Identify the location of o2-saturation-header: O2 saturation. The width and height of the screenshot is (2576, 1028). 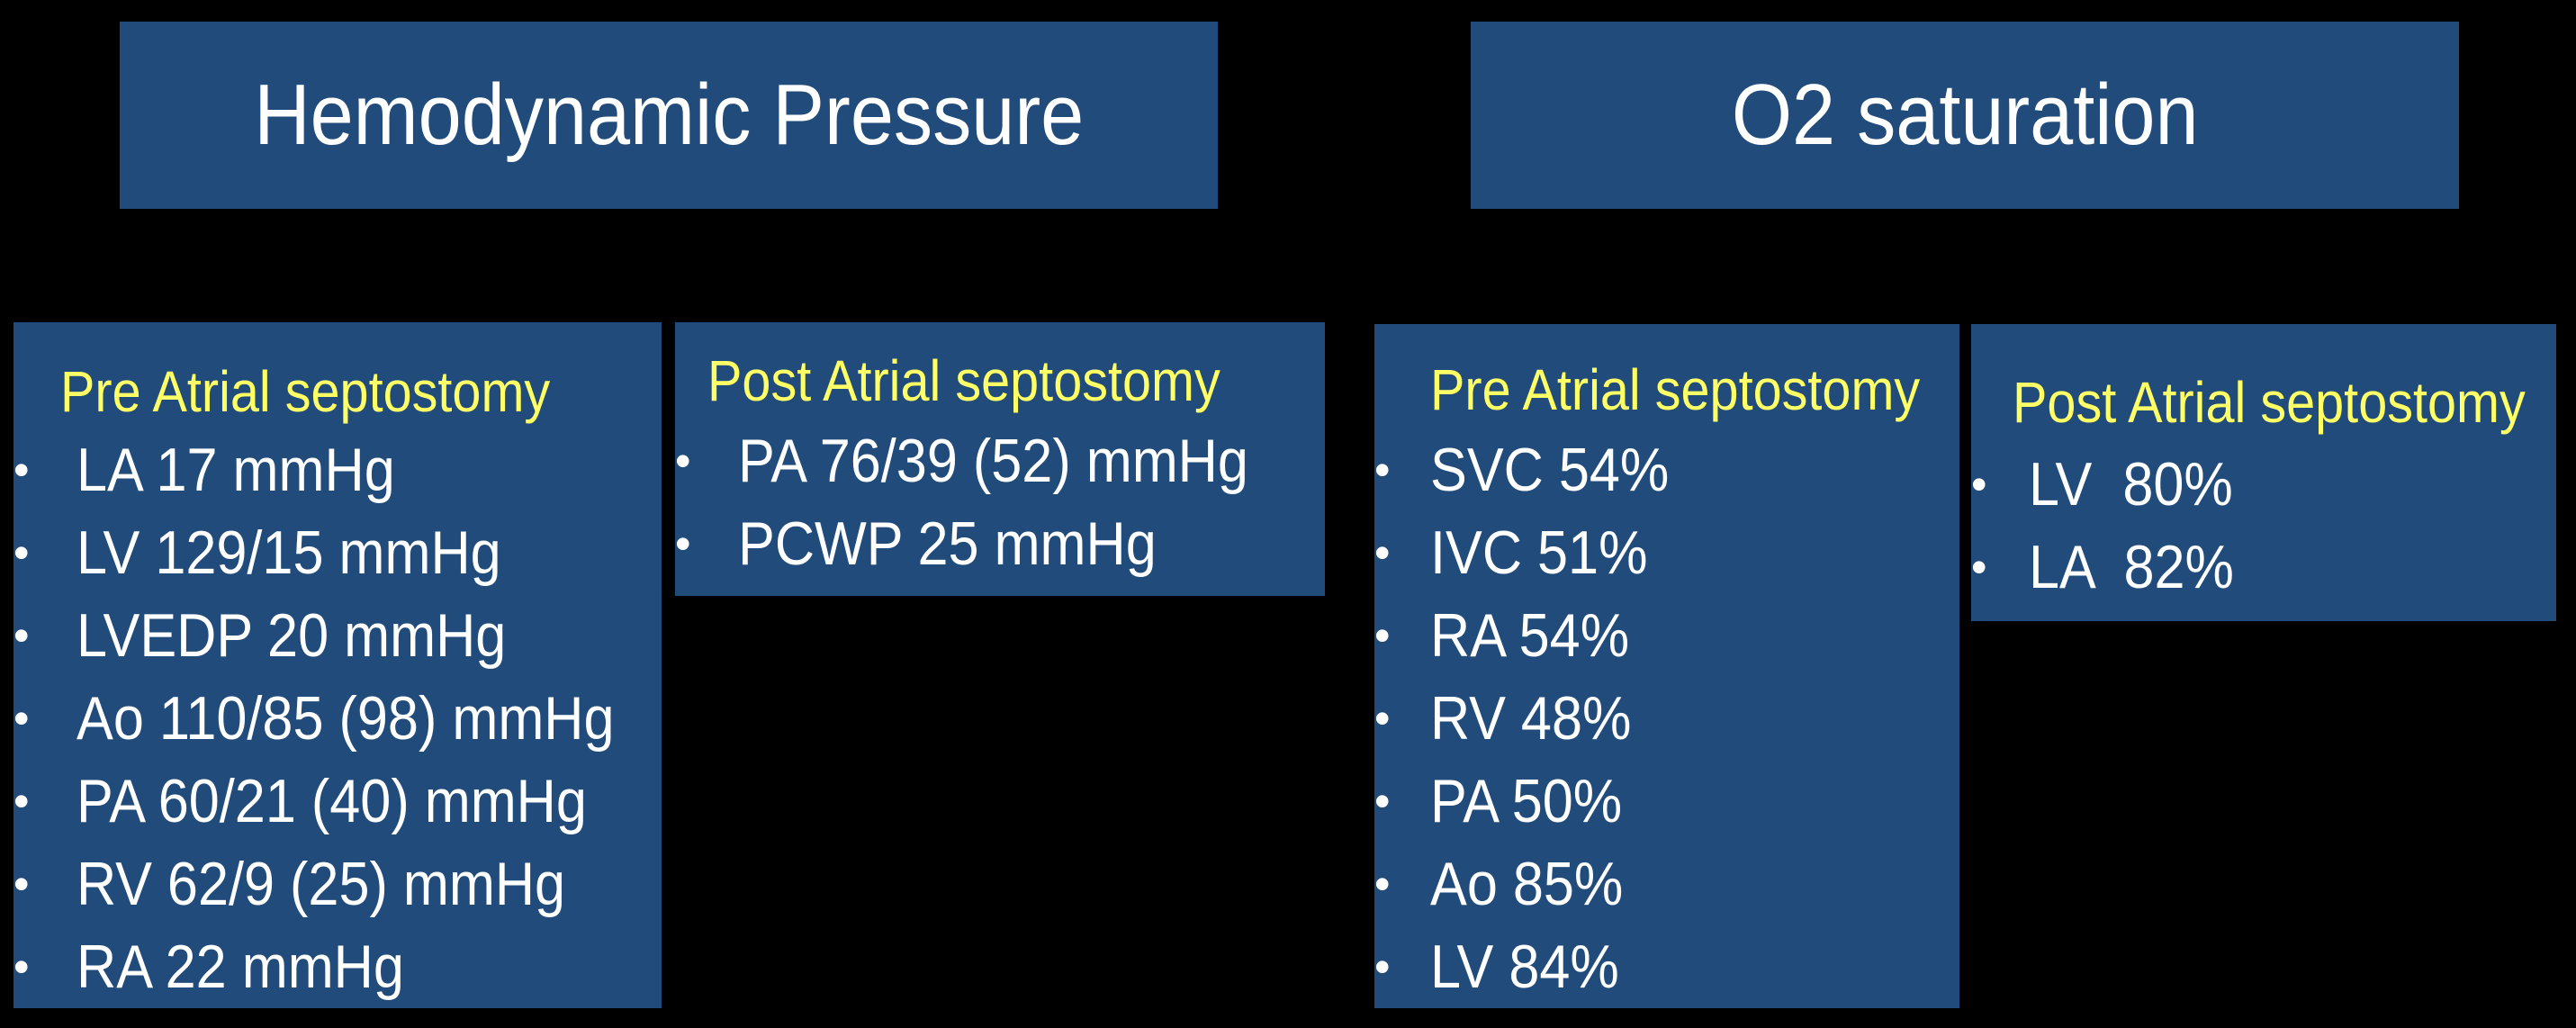
(1965, 115).